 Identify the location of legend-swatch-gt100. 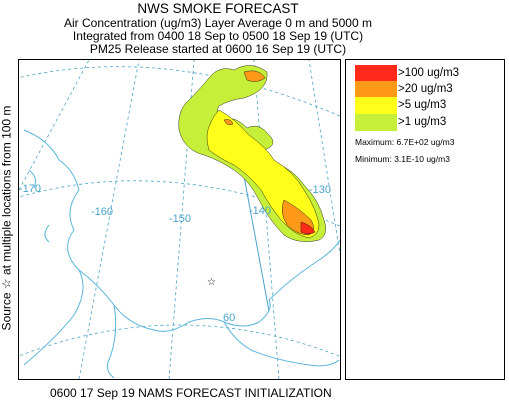
(376, 73).